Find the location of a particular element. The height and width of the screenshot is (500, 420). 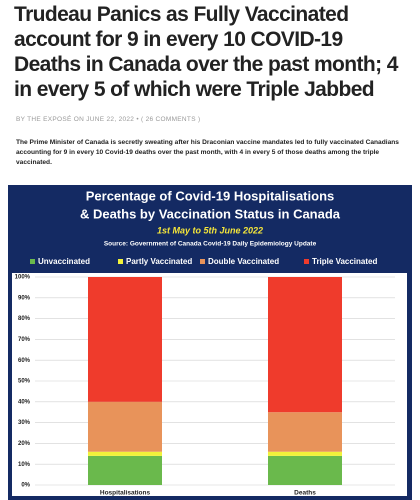

legend-label: Triple Vaccinated is located at coordinates (344, 261).